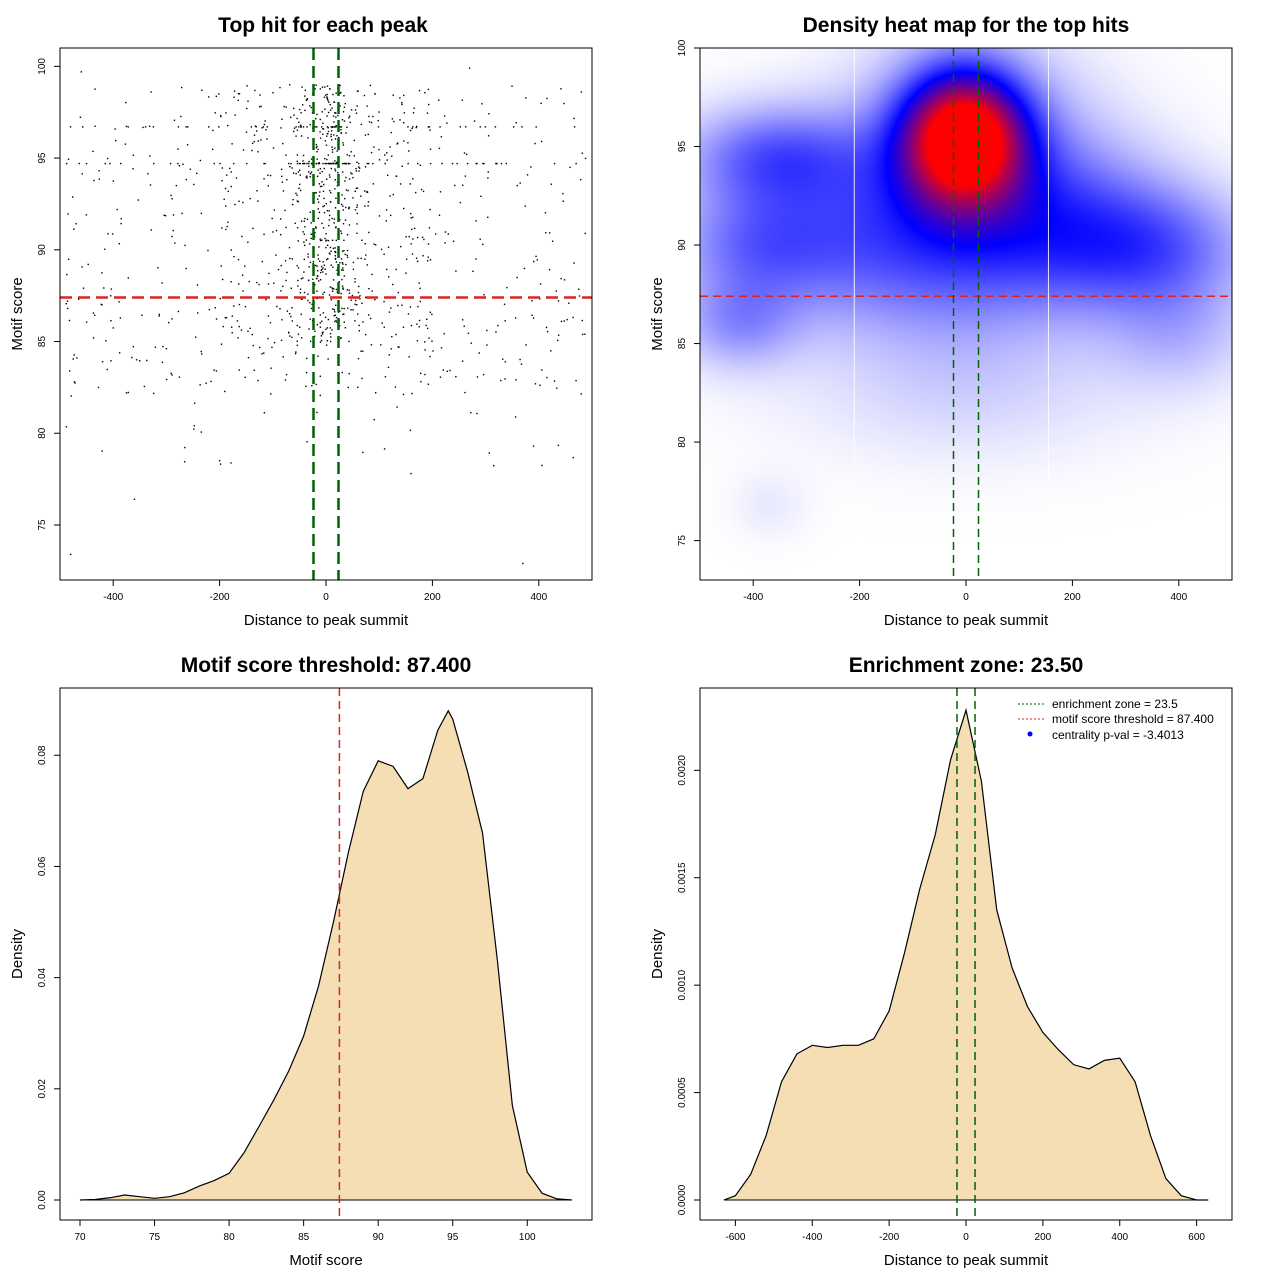 The width and height of the screenshot is (1280, 1280). Describe the element at coordinates (17, 953) in the screenshot. I see `score-density-ylabel: Density` at that location.